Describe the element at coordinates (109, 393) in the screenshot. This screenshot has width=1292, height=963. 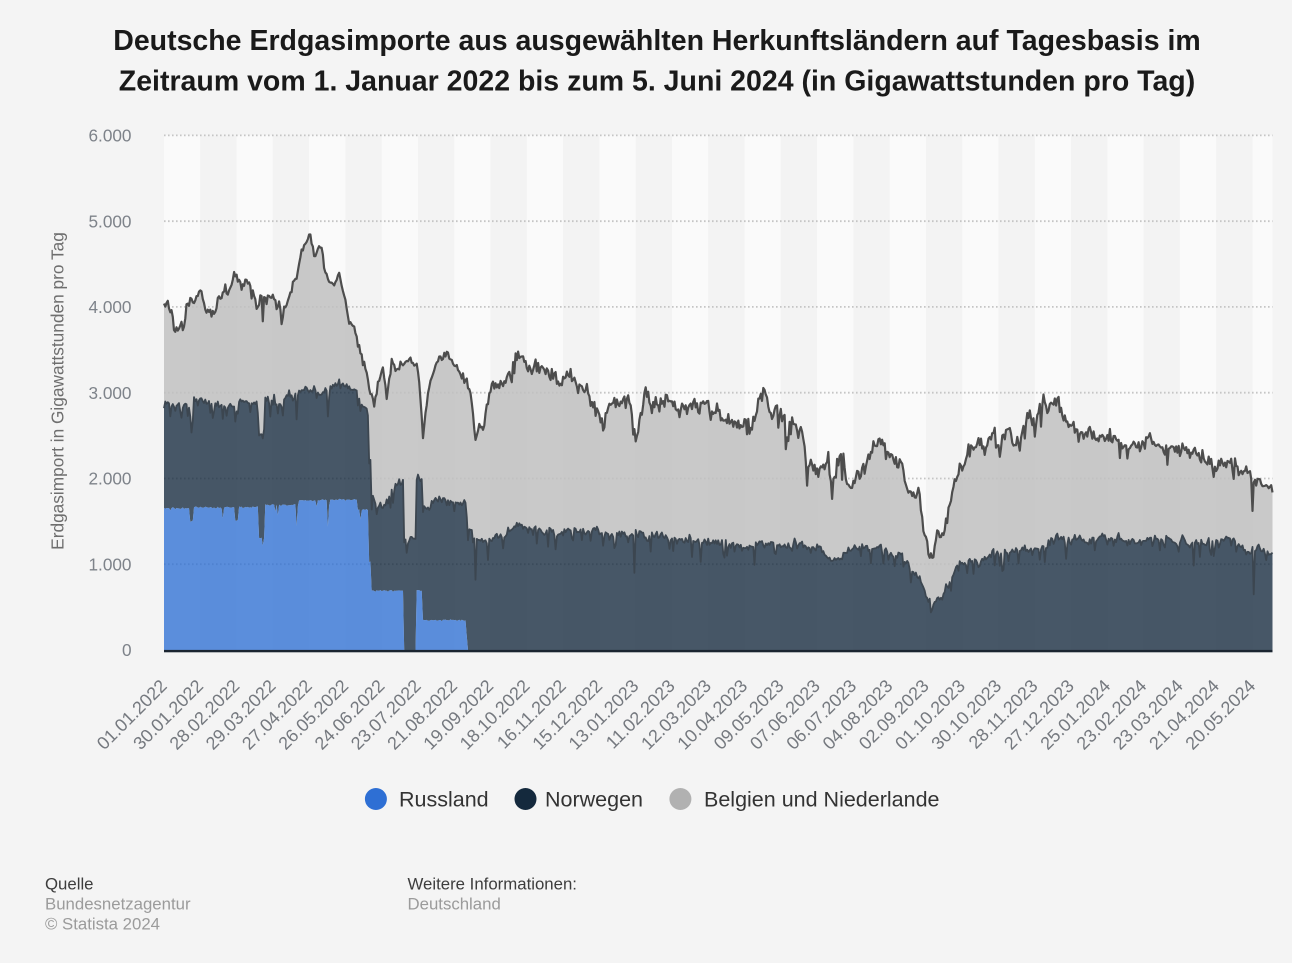
I see `svg-text: 3.000` at that location.